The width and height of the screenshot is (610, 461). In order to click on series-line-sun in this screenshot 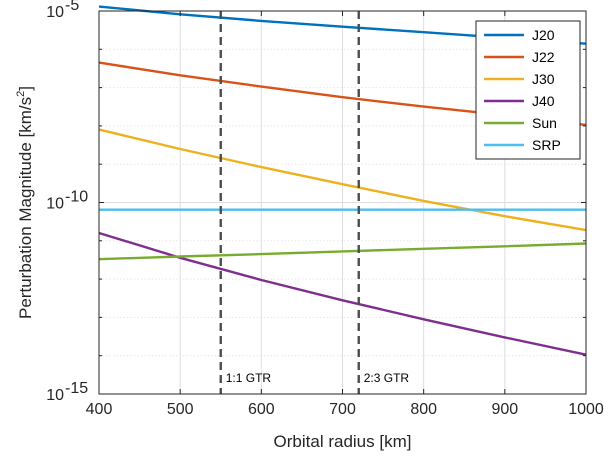, I will do `click(342, 251)`.